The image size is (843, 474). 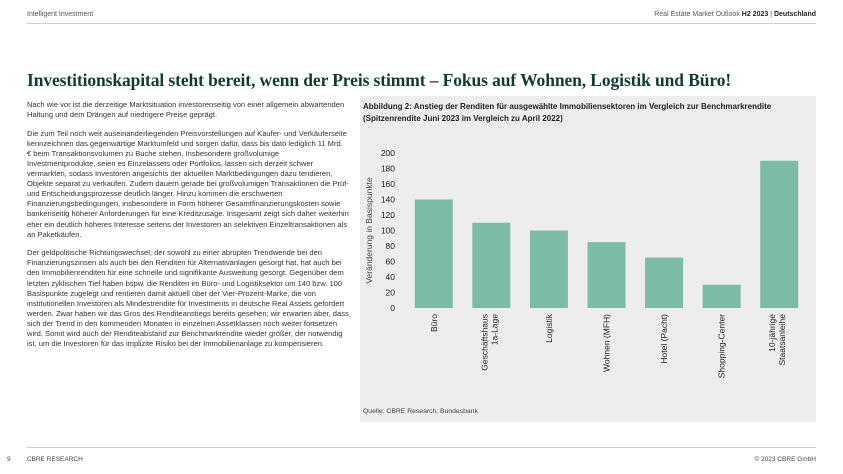 What do you see at coordinates (420, 411) in the screenshot?
I see `figure-source: Quelle: CBRE Research, Bundesbank` at bounding box center [420, 411].